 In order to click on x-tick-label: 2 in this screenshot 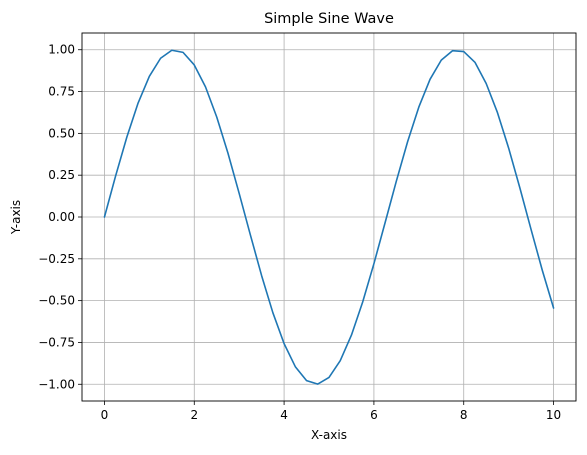, I will do `click(194, 415)`.